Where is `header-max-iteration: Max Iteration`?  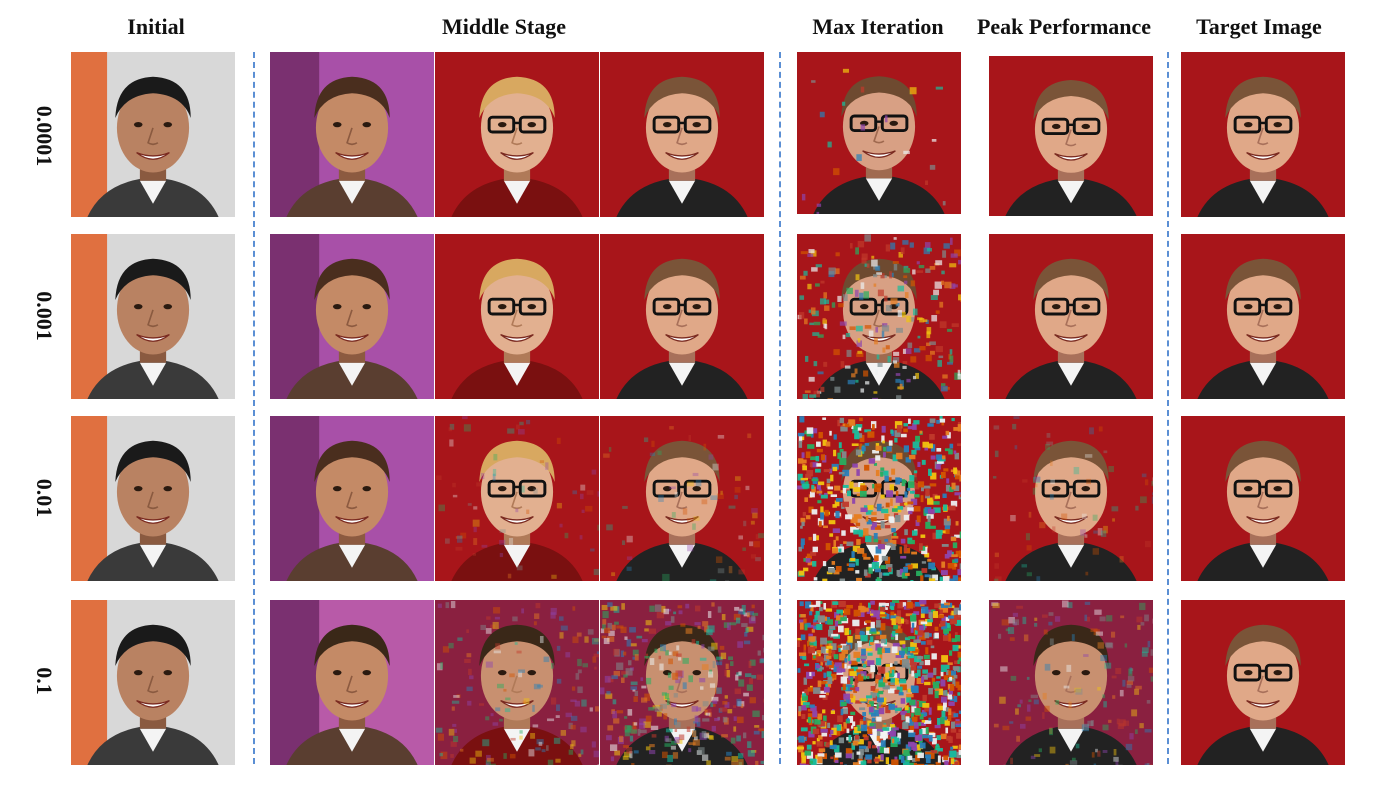 header-max-iteration: Max Iteration is located at coordinates (878, 26).